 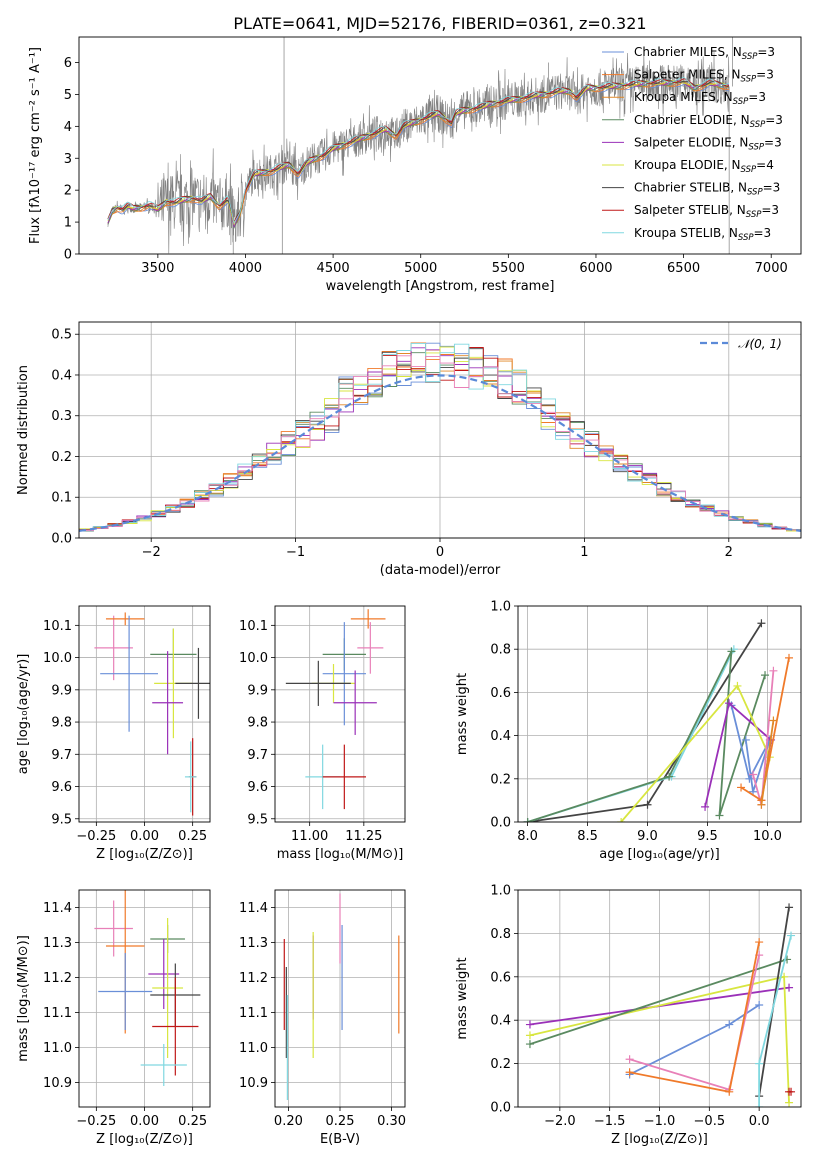 I want to click on x-tick-label: −2, so click(x=151, y=552).